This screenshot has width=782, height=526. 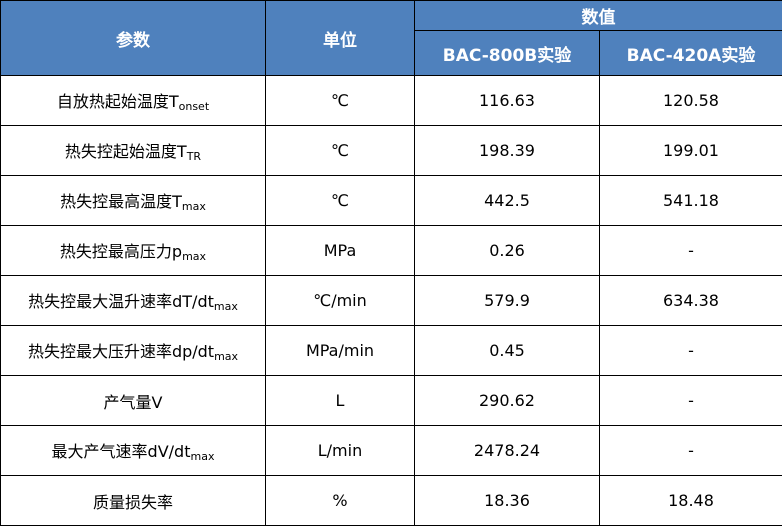 I want to click on unit-cell: ℃/min, so click(x=340, y=300).